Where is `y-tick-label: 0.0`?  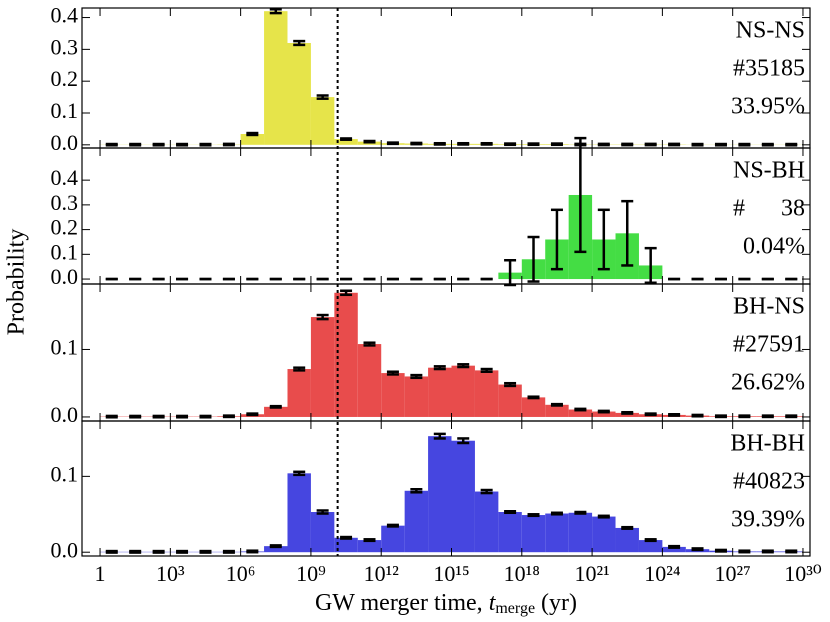 y-tick-label: 0.0 is located at coordinates (65, 276).